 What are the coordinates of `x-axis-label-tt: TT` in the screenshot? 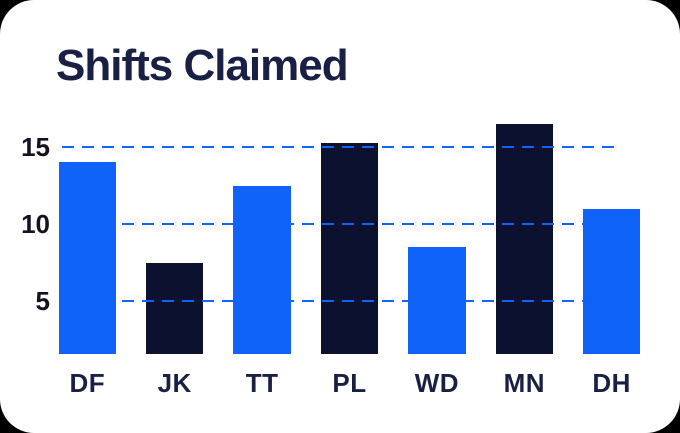 It's located at (262, 383).